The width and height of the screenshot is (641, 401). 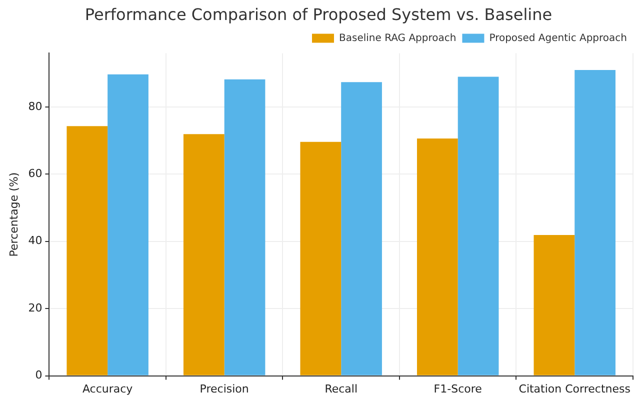 What do you see at coordinates (341, 389) in the screenshot?
I see `x-tick-label: Recall` at bounding box center [341, 389].